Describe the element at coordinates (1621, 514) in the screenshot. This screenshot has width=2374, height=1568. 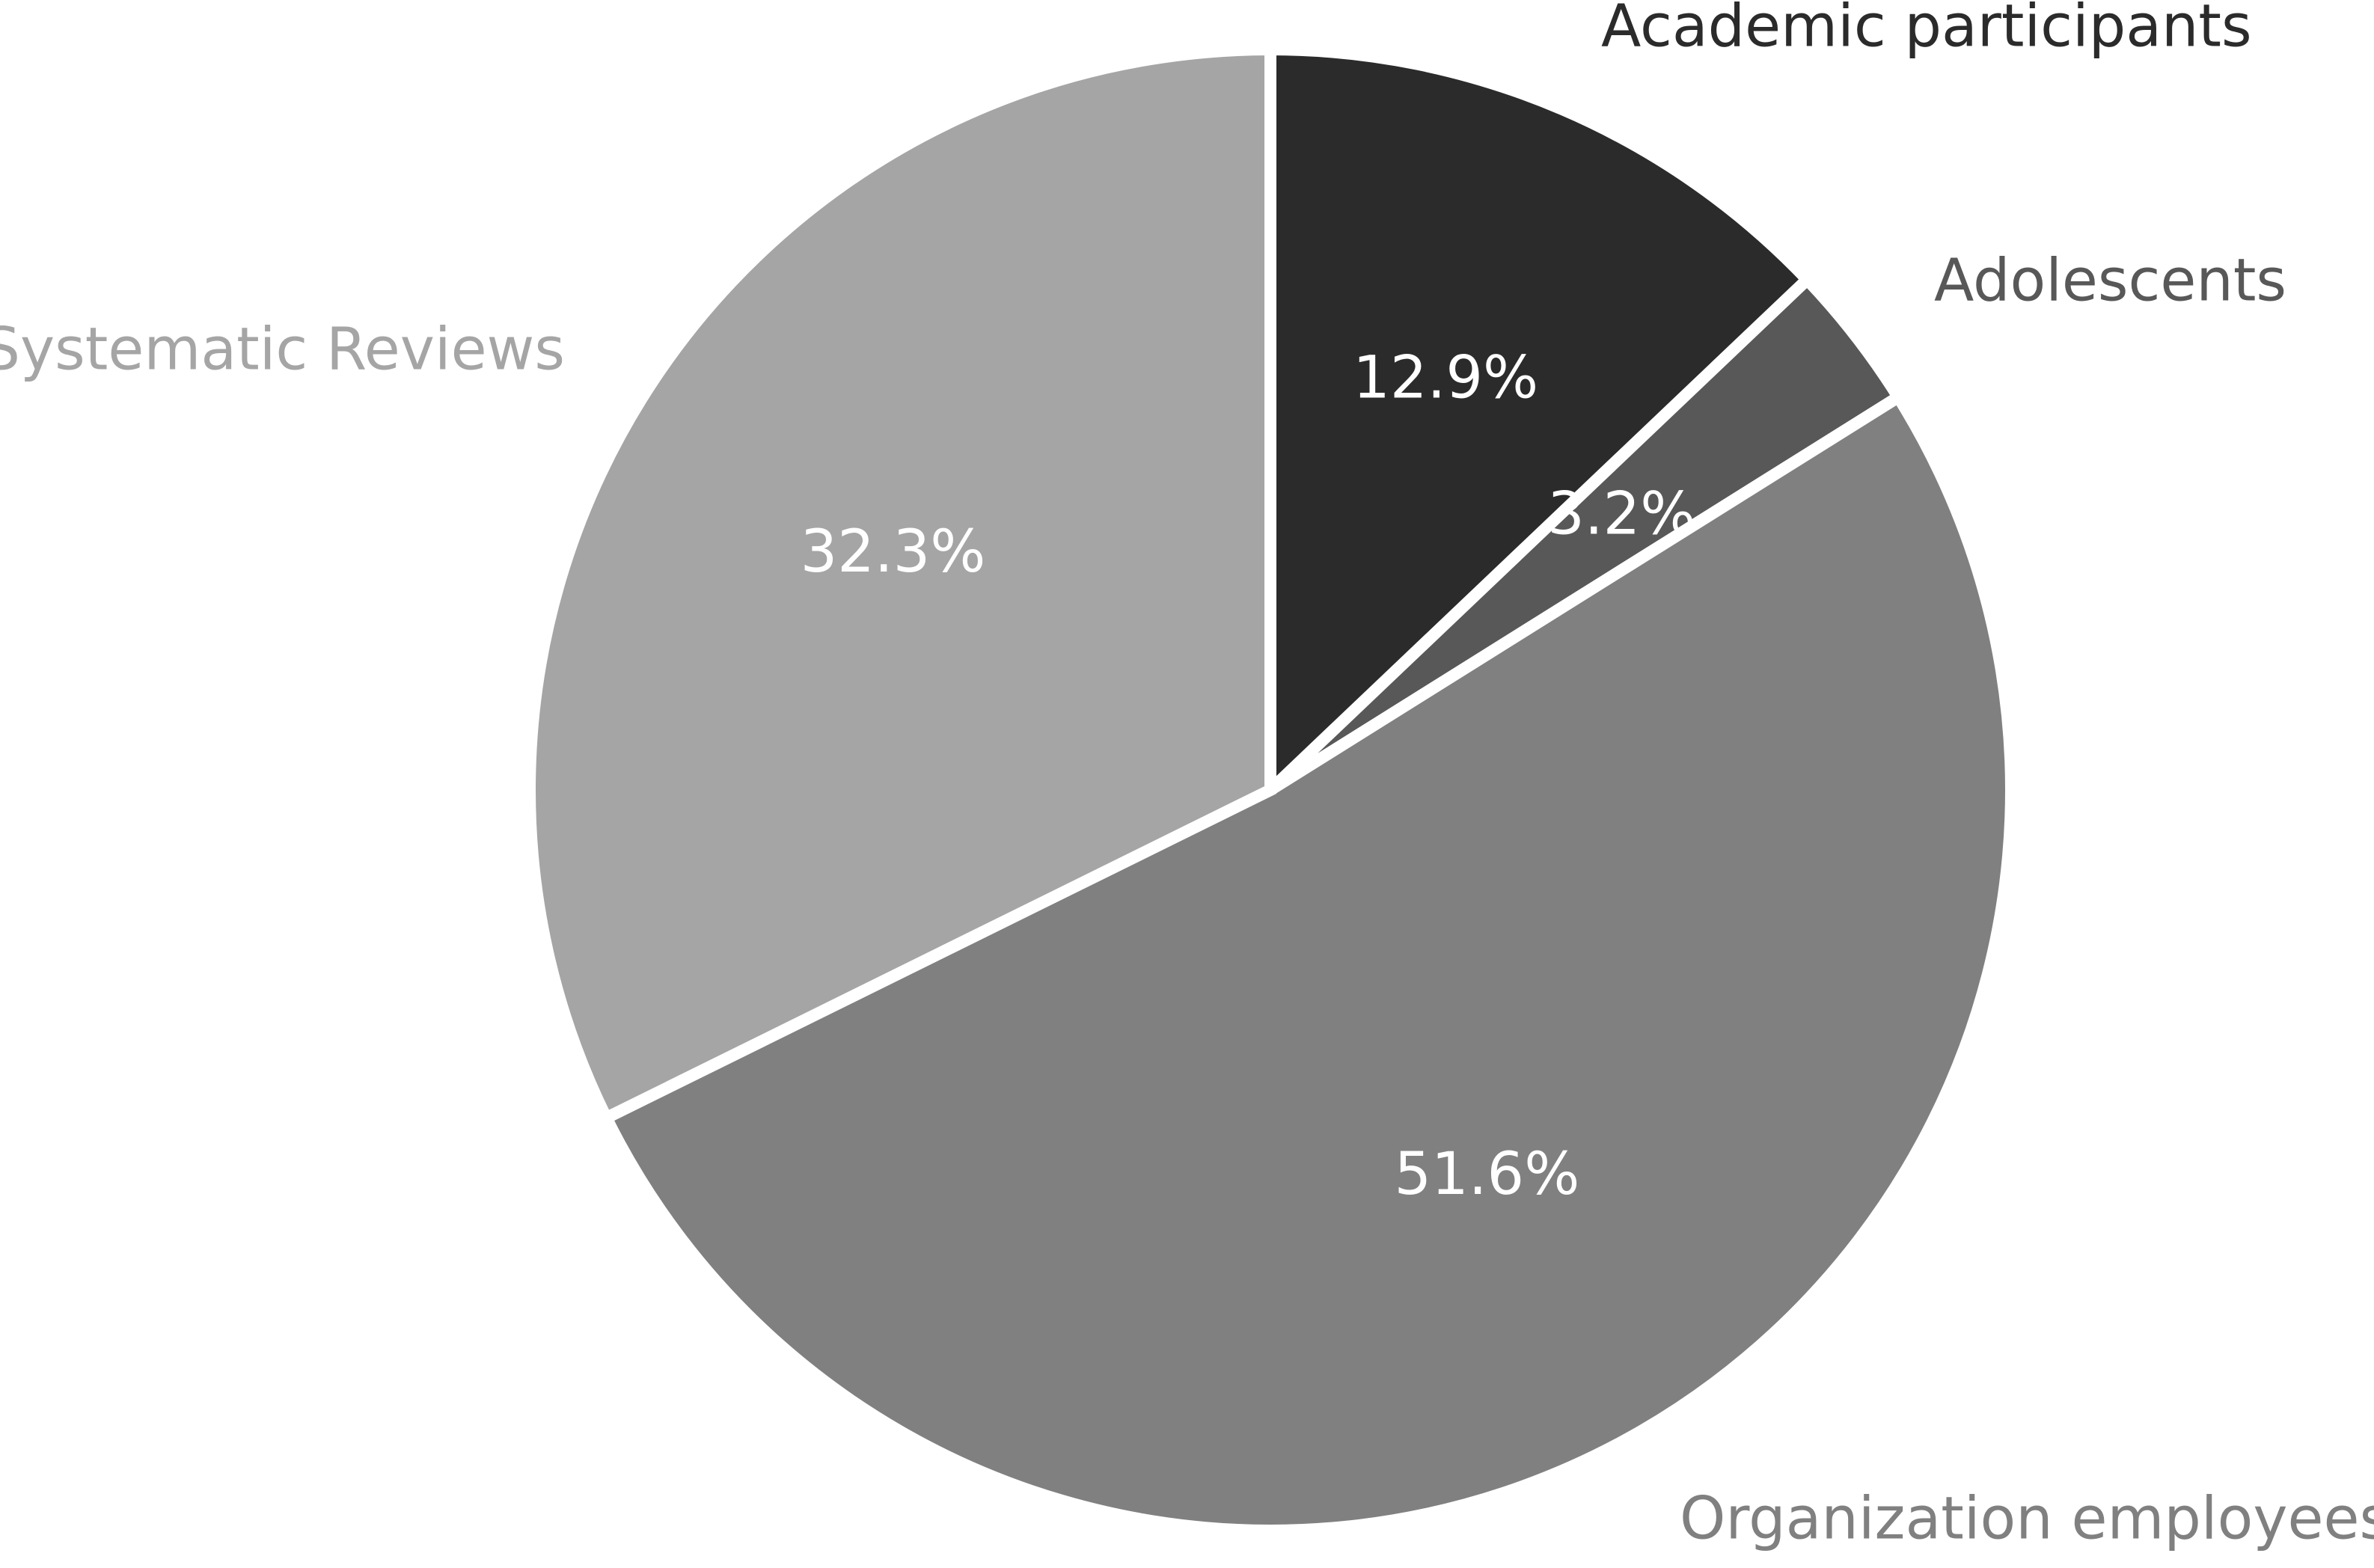
I see `percent-label-adolescents: 3.2%` at that location.